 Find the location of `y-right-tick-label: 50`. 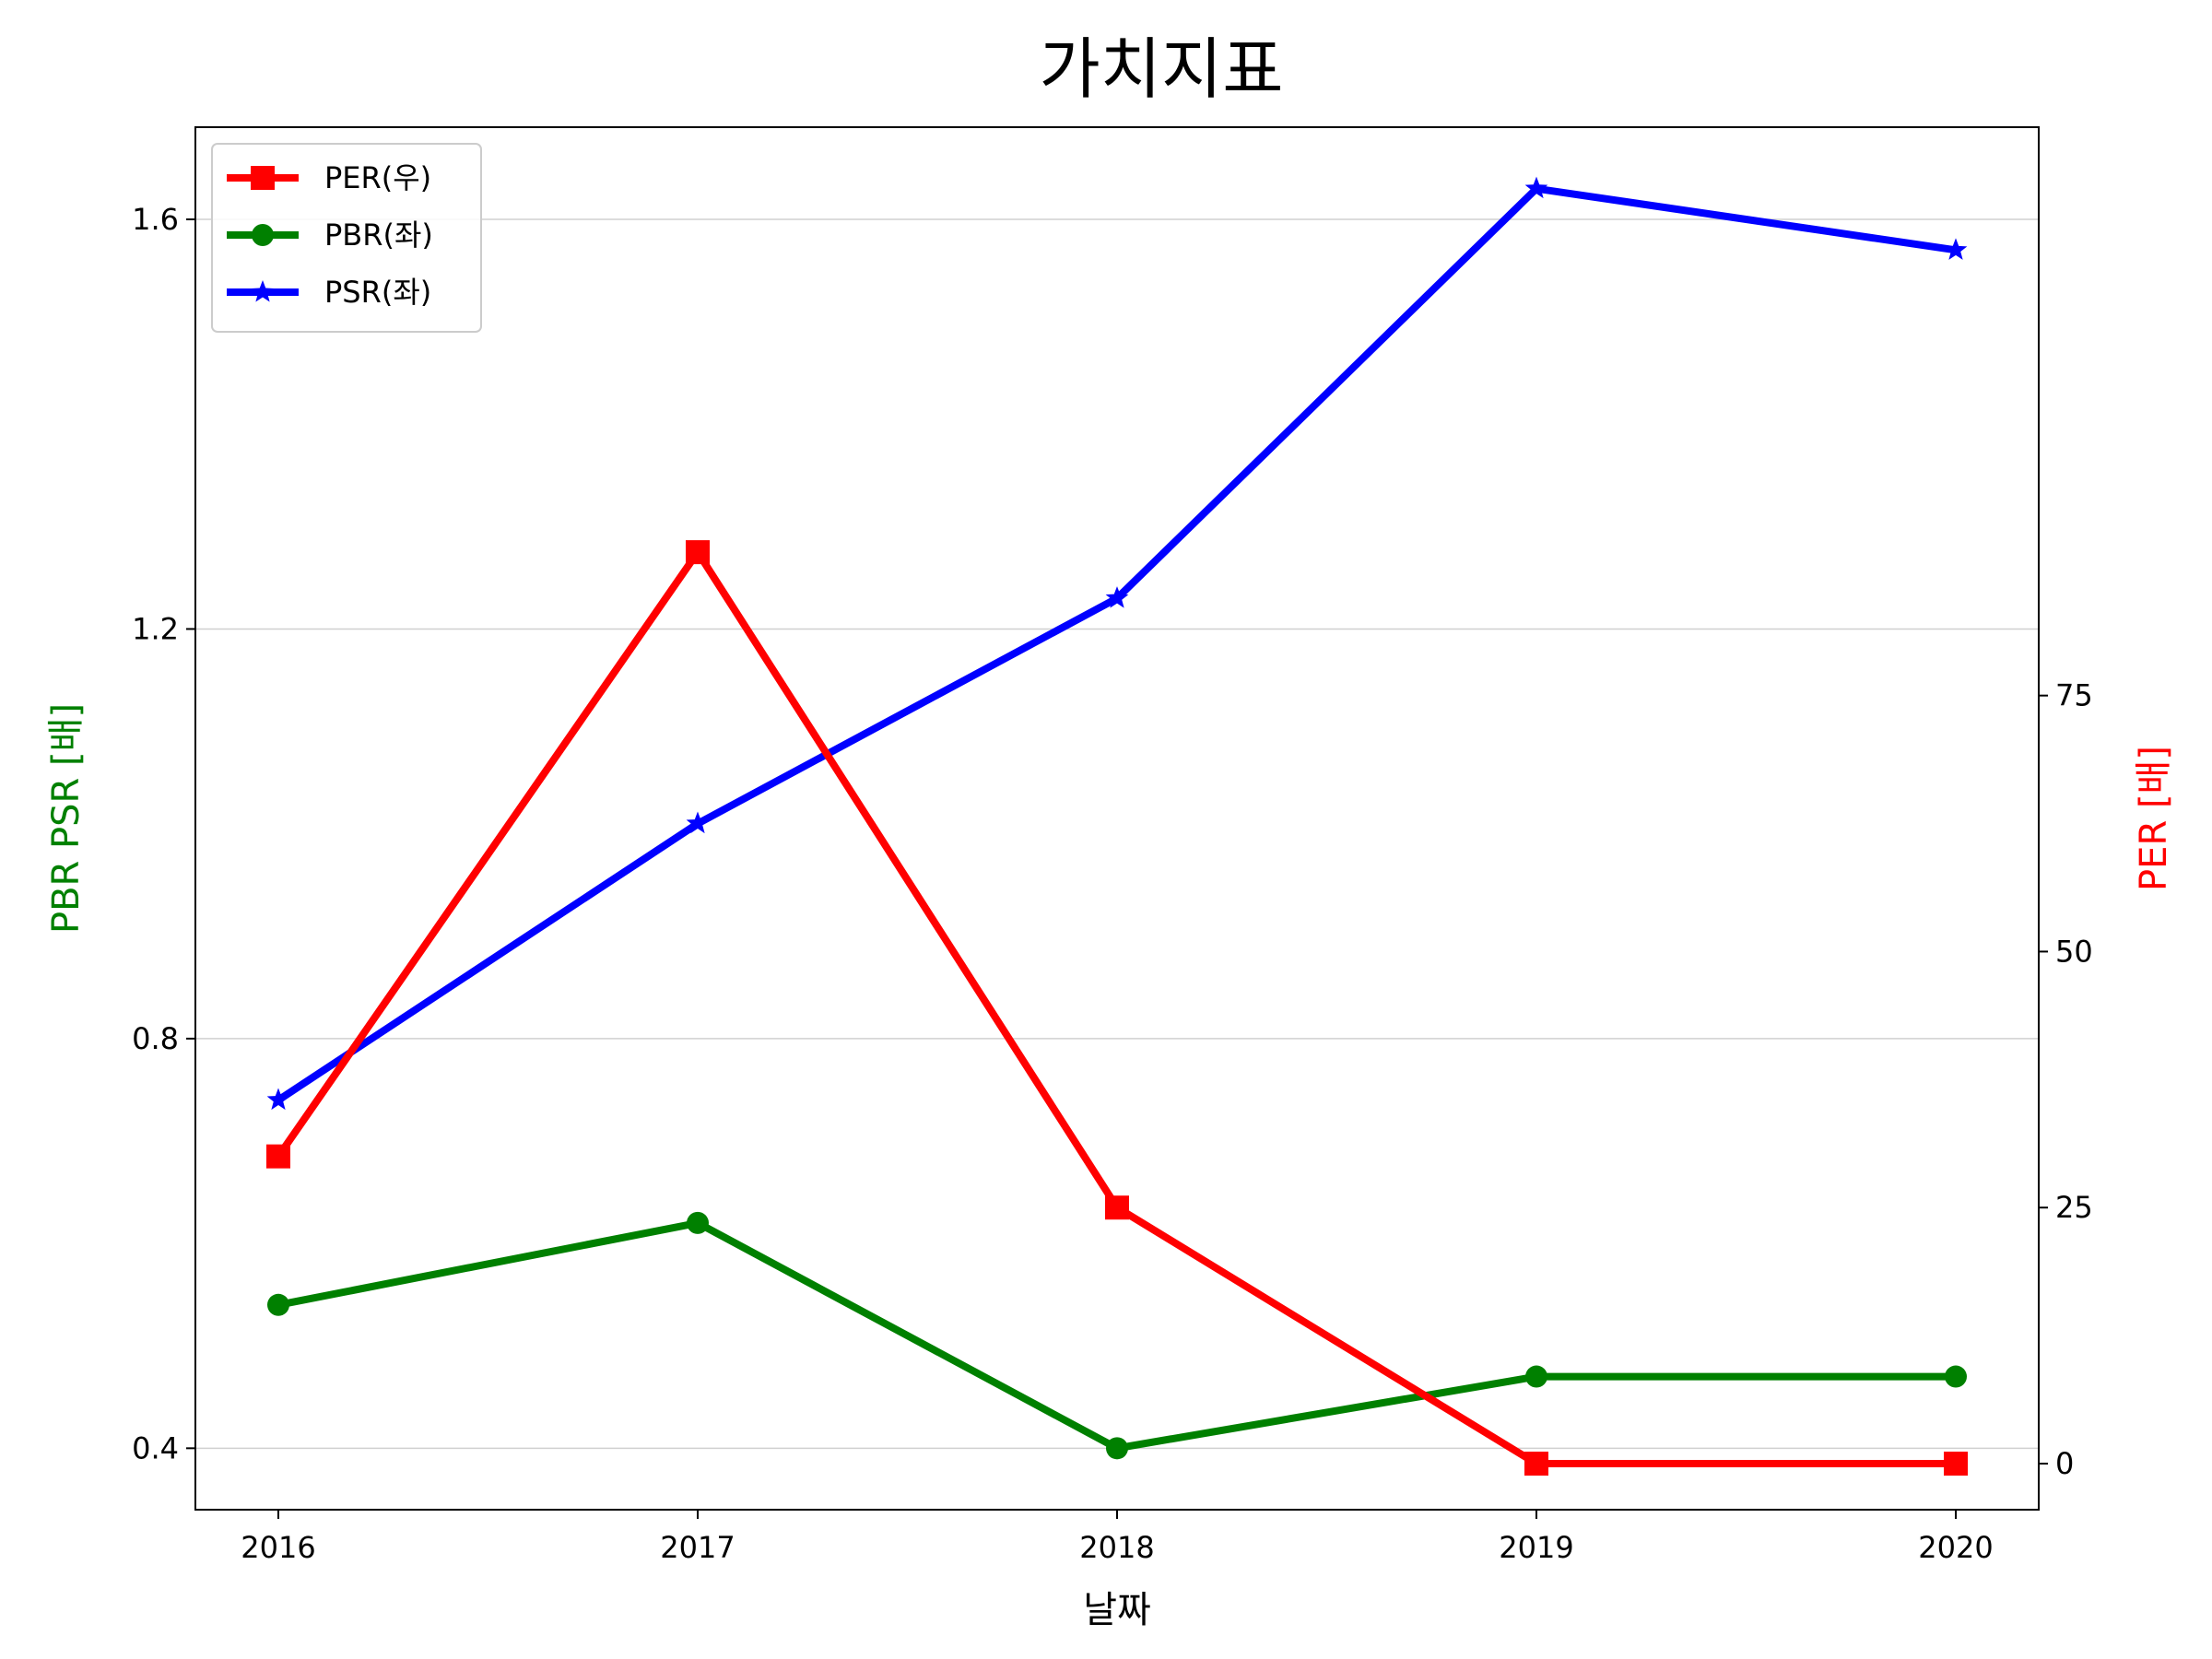

y-right-tick-label: 50 is located at coordinates (2074, 951).